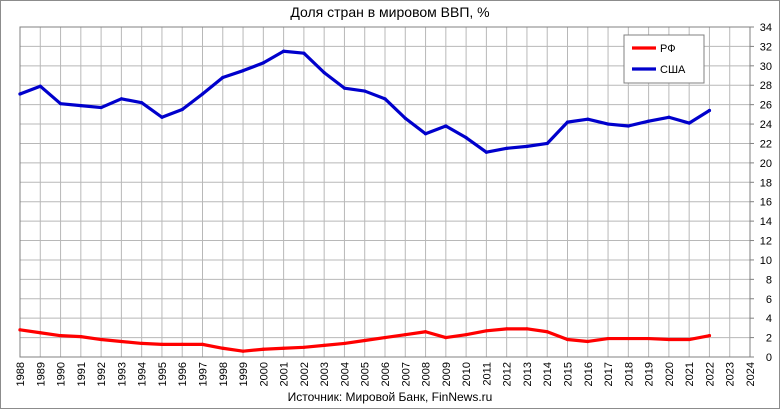 Image resolution: width=780 pixels, height=409 pixels. What do you see at coordinates (102, 374) in the screenshot?
I see `x-tick-label: 1992` at bounding box center [102, 374].